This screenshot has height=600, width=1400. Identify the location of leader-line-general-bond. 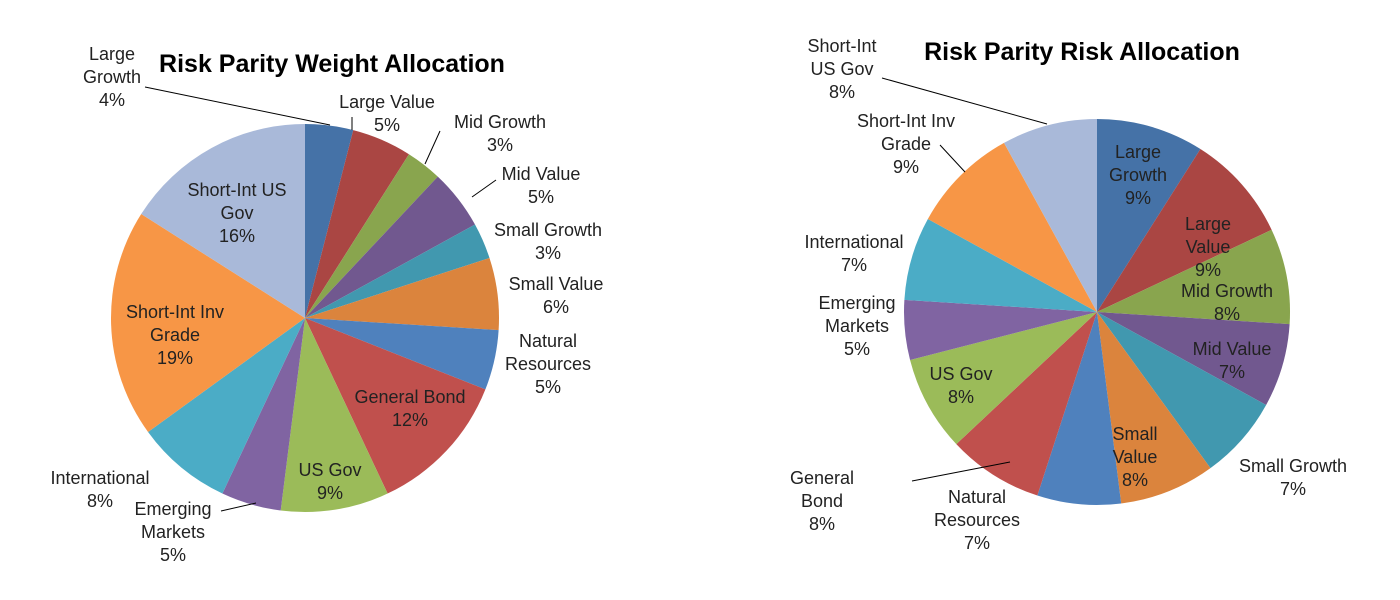
(961, 471).